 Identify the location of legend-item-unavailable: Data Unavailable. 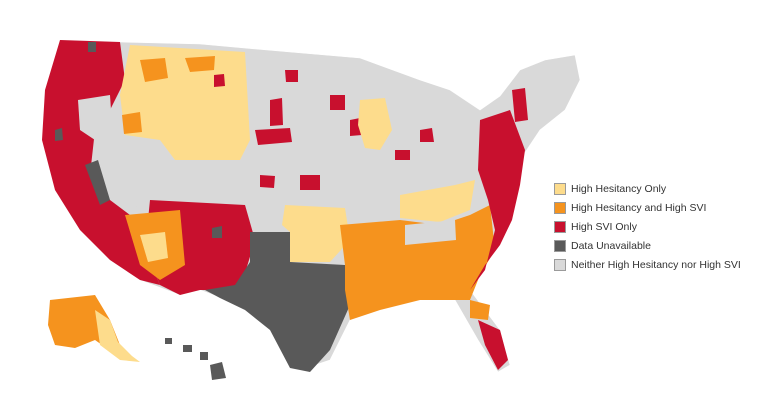
(656, 246).